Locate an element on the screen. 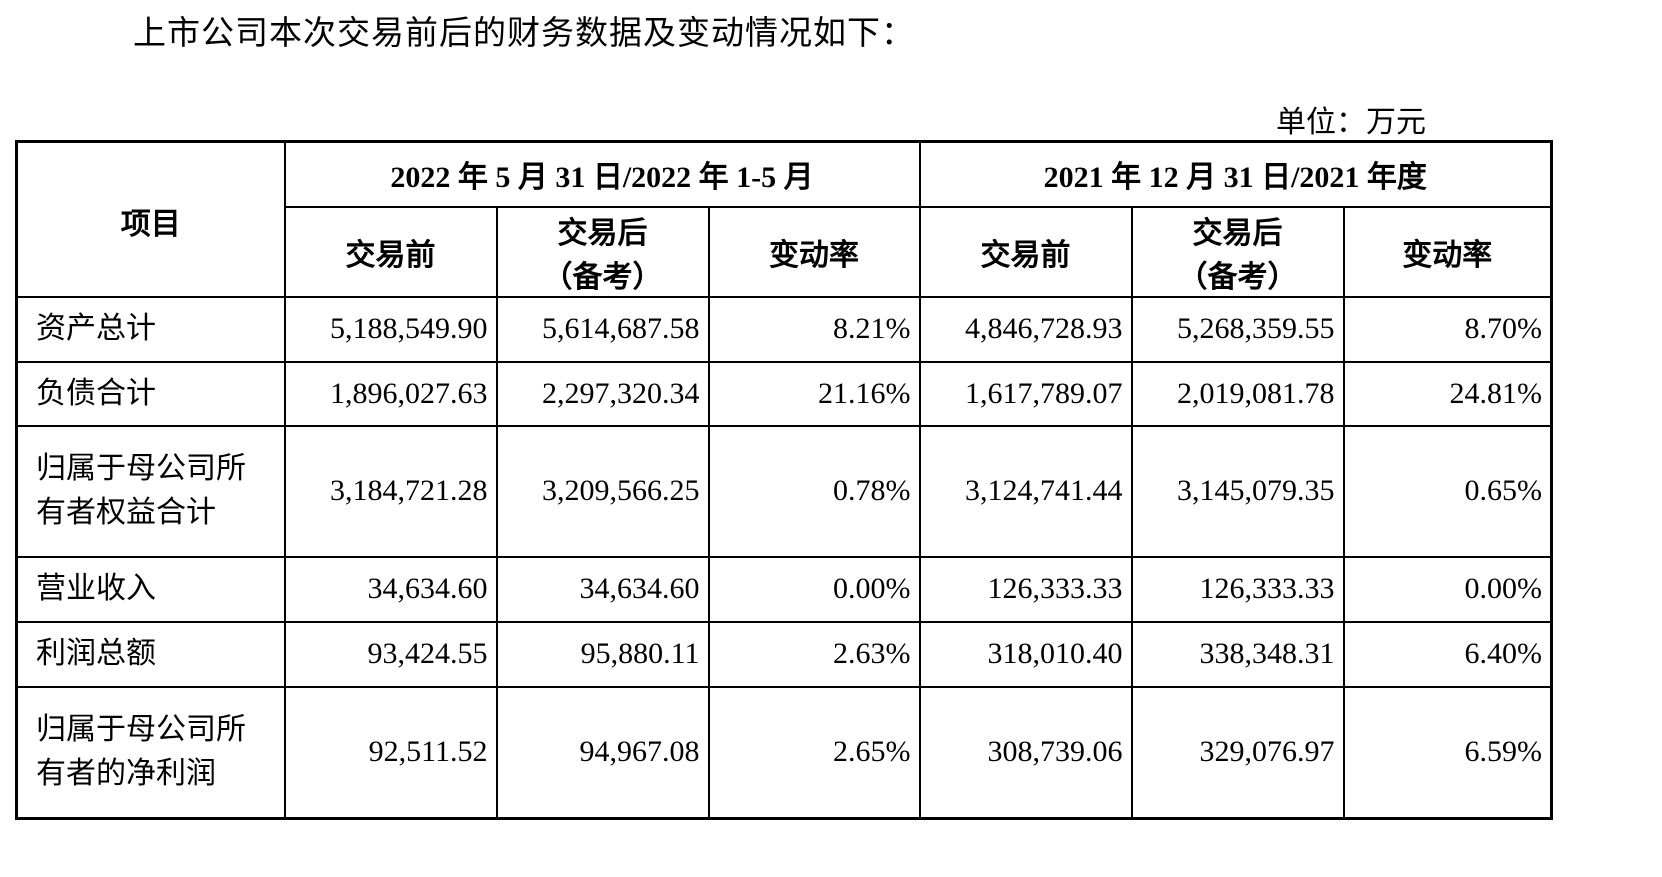 This screenshot has width=1662, height=877. cell-value: 338,348.31 is located at coordinates (1237, 654).